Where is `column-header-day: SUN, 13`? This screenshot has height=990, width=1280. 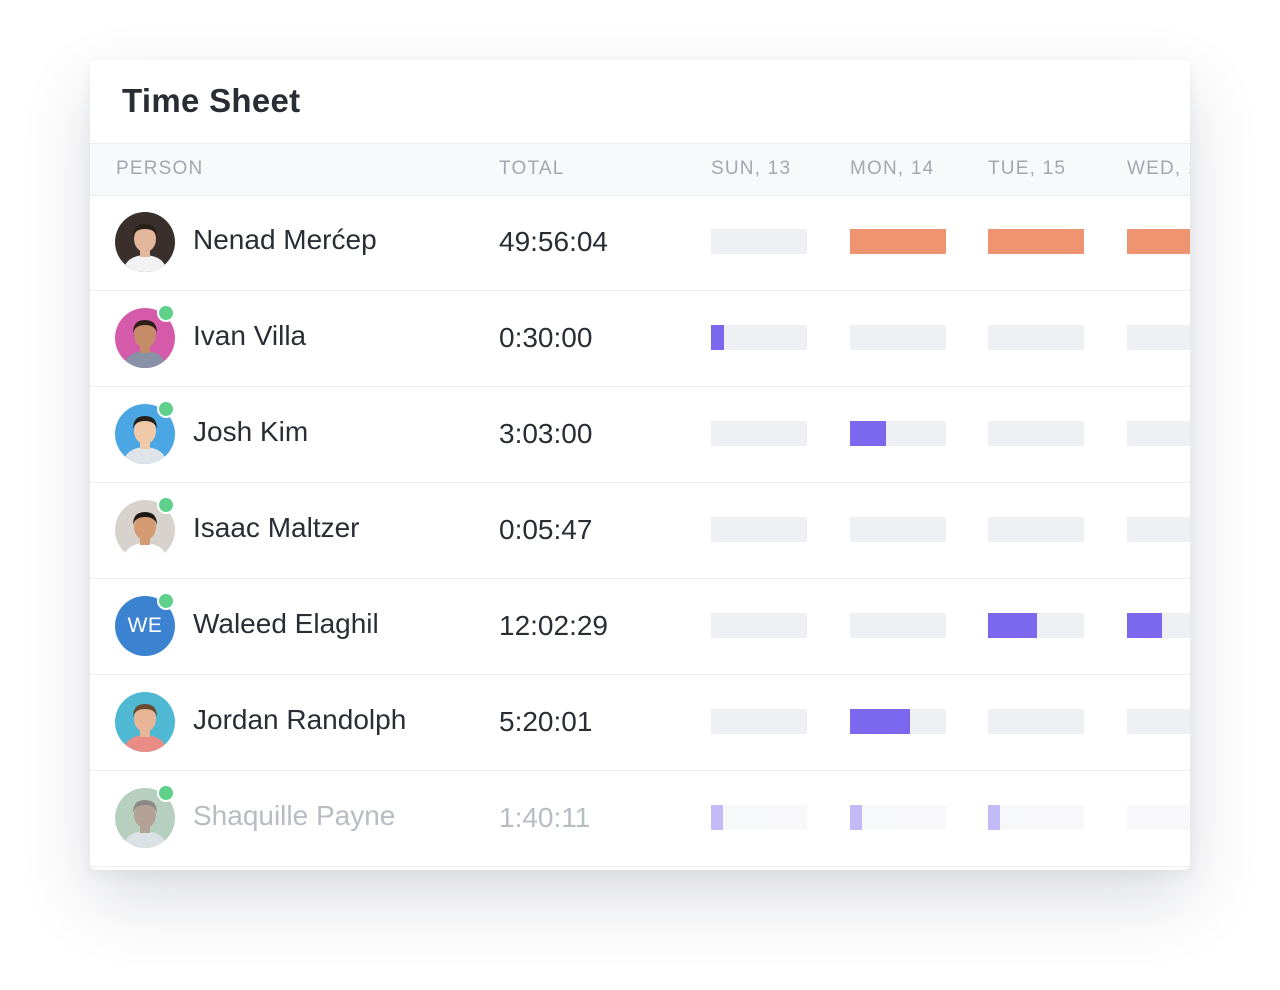
column-header-day: SUN, 13 is located at coordinates (751, 168).